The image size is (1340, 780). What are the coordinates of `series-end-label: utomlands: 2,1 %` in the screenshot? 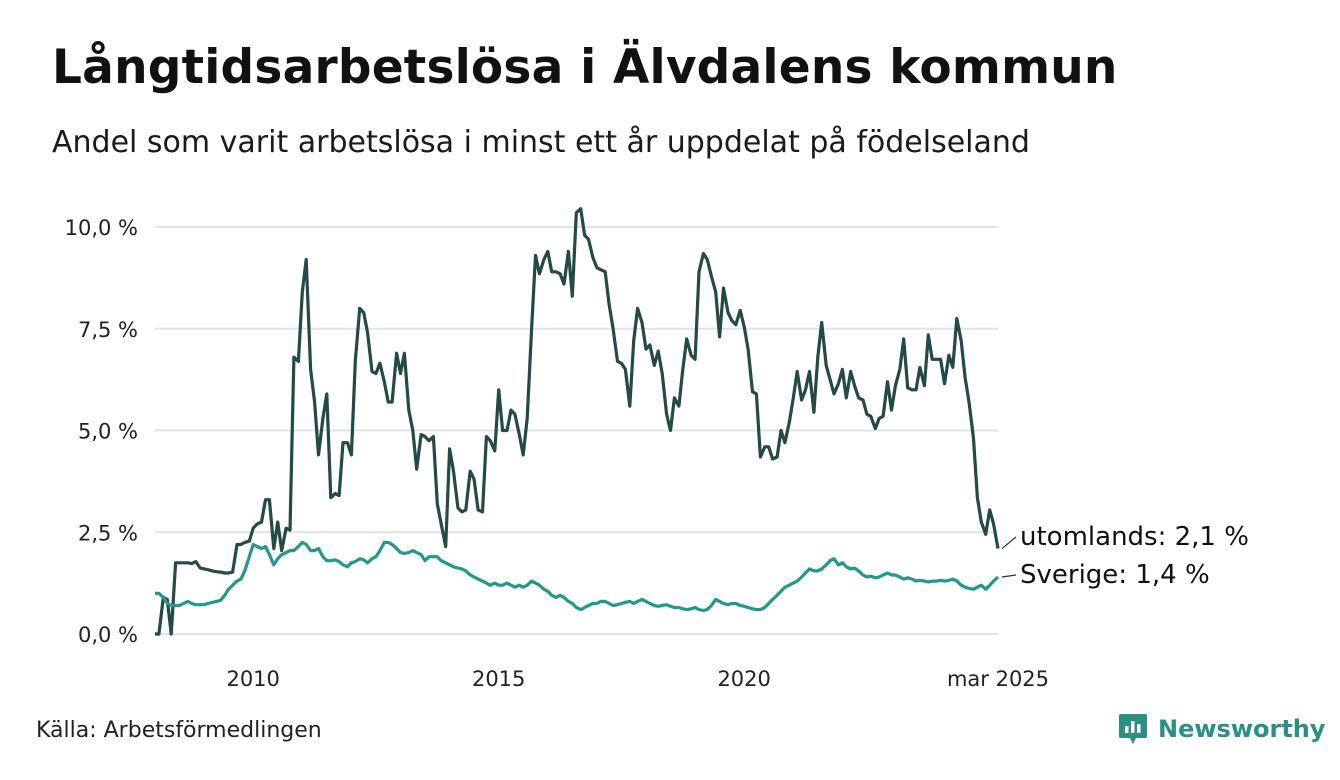 It's located at (1134, 537).